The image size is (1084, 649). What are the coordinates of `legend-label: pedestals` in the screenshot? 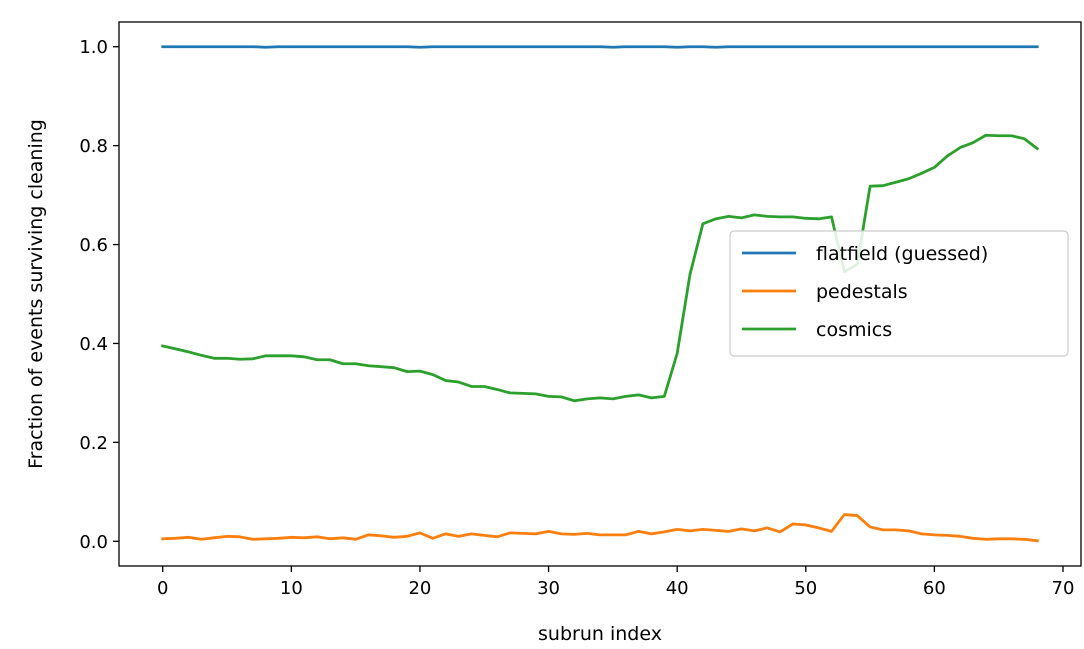 It's located at (862, 292).